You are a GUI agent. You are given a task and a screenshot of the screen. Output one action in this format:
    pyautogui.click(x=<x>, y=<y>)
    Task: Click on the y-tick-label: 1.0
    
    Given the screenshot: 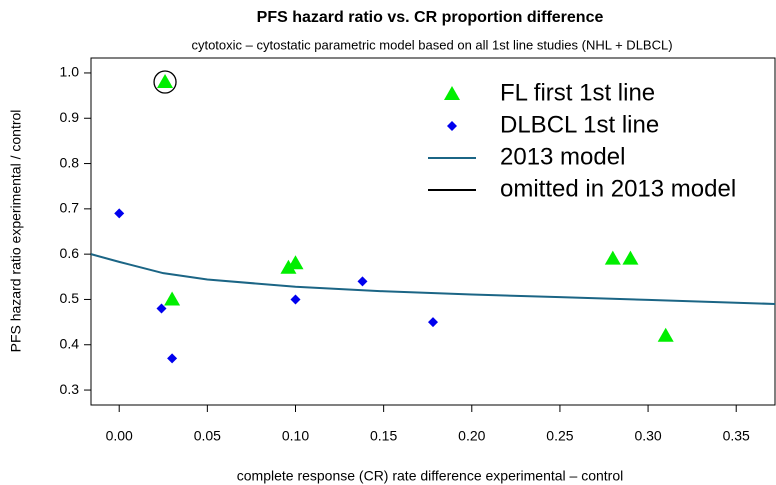 What is the action you would take?
    pyautogui.click(x=70, y=72)
    